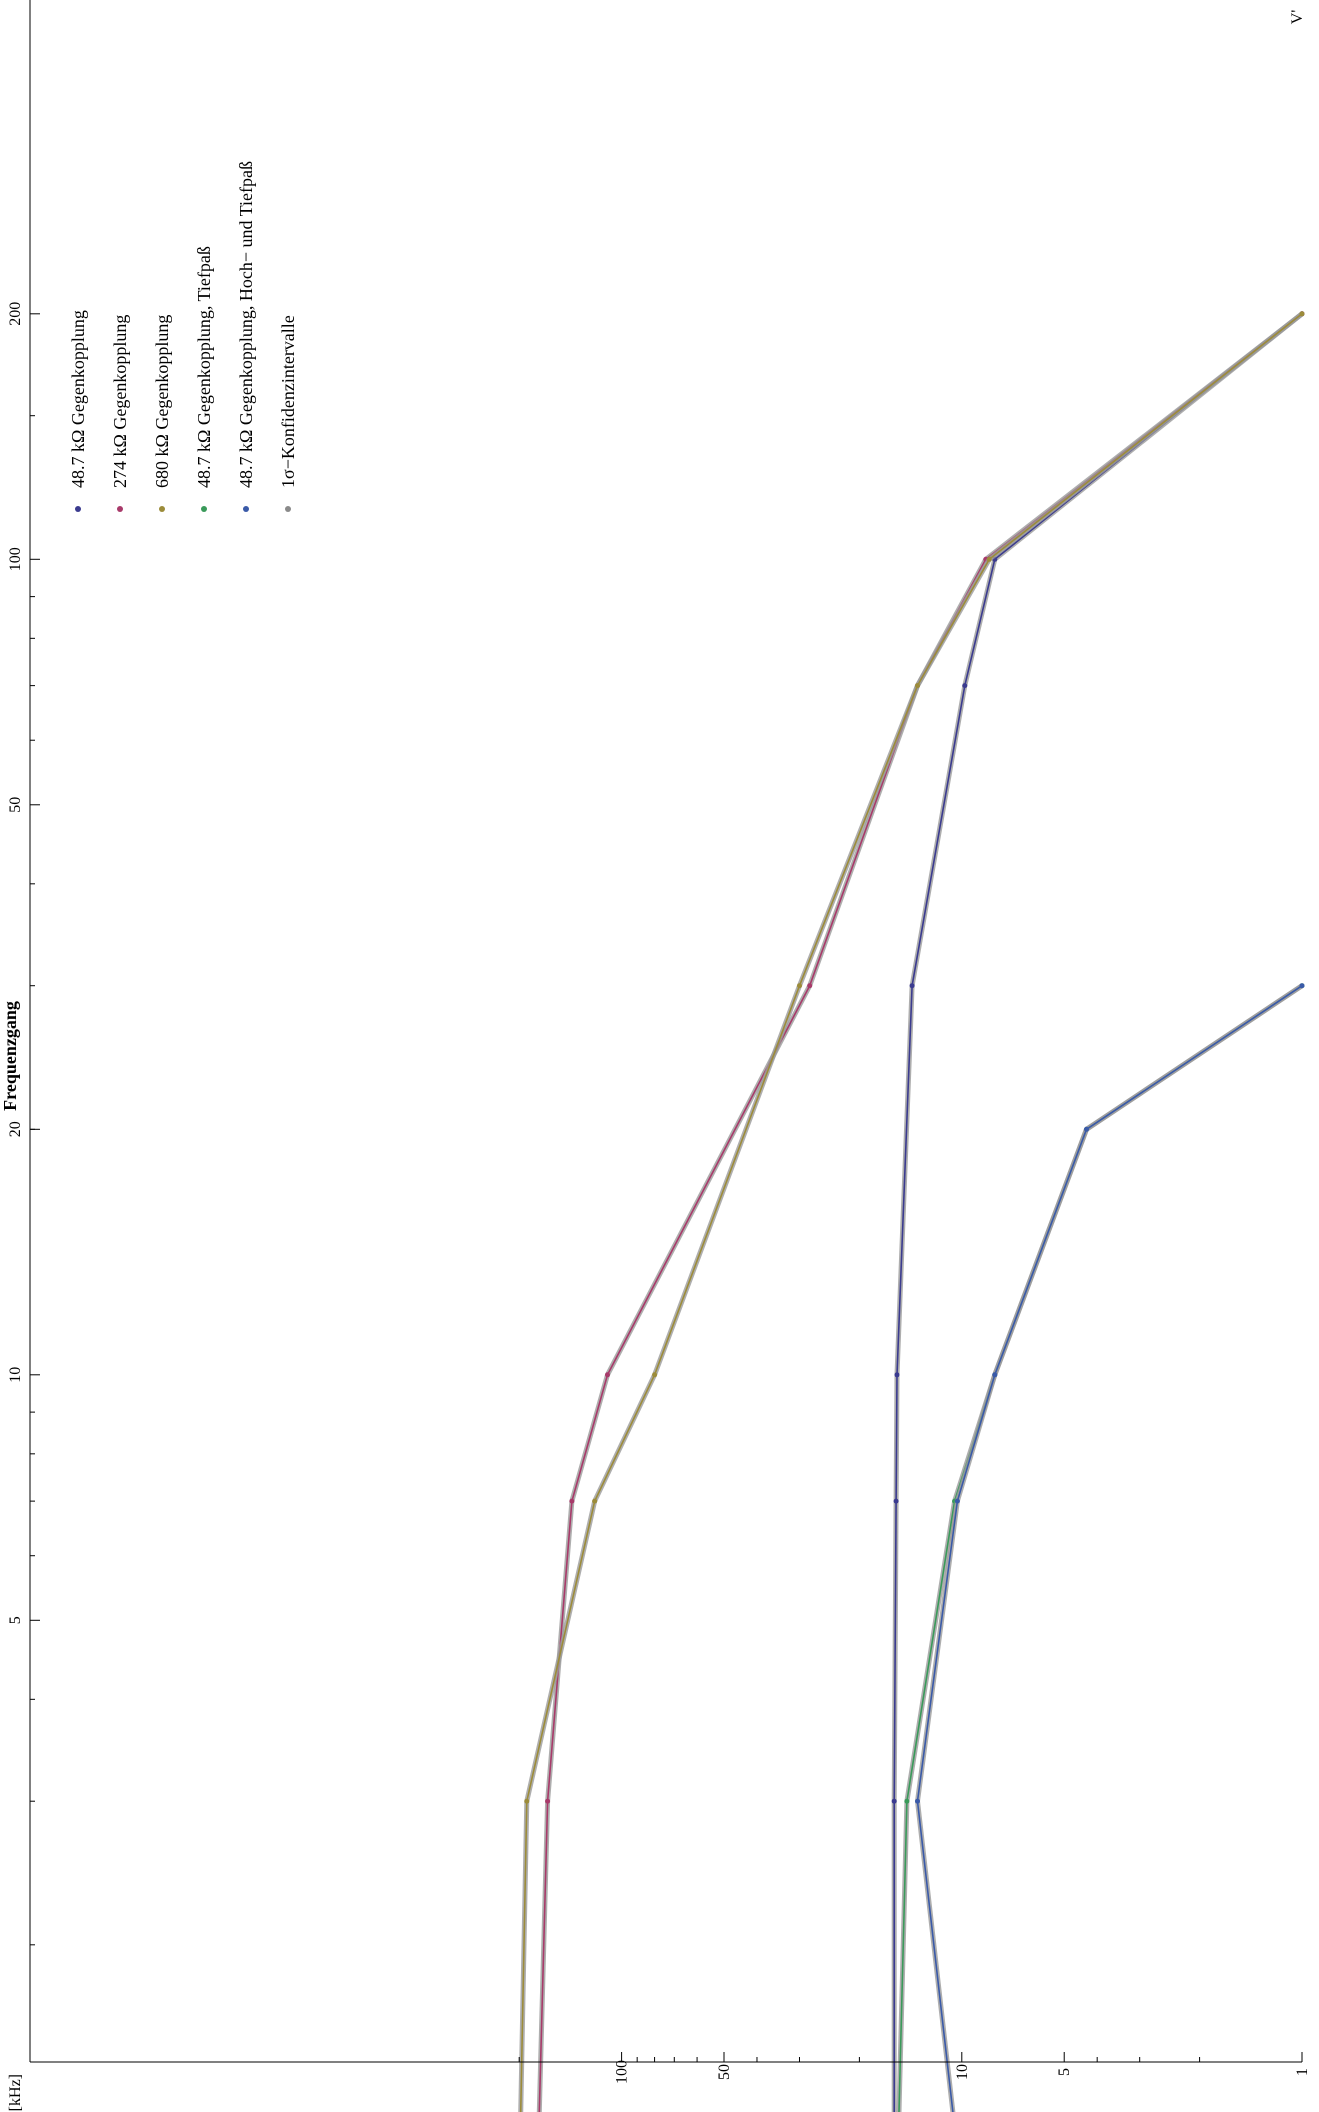 This screenshot has height=2112, width=1319. Describe the element at coordinates (204, 367) in the screenshot. I see `legend-label-4: 48.7 kΩ Gegenkopplung, Tiefpaß` at that location.